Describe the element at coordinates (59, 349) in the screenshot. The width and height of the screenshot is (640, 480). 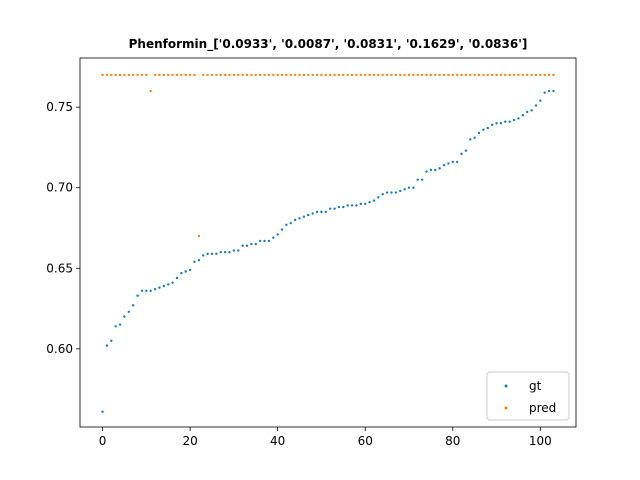
I see `y-tick-label: 0.60` at that location.